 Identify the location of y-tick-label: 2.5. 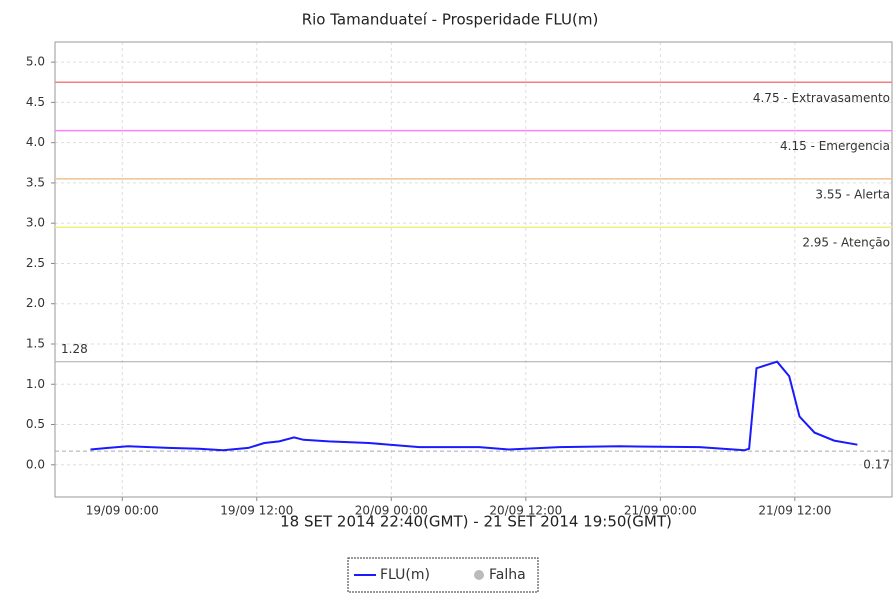
(35, 263).